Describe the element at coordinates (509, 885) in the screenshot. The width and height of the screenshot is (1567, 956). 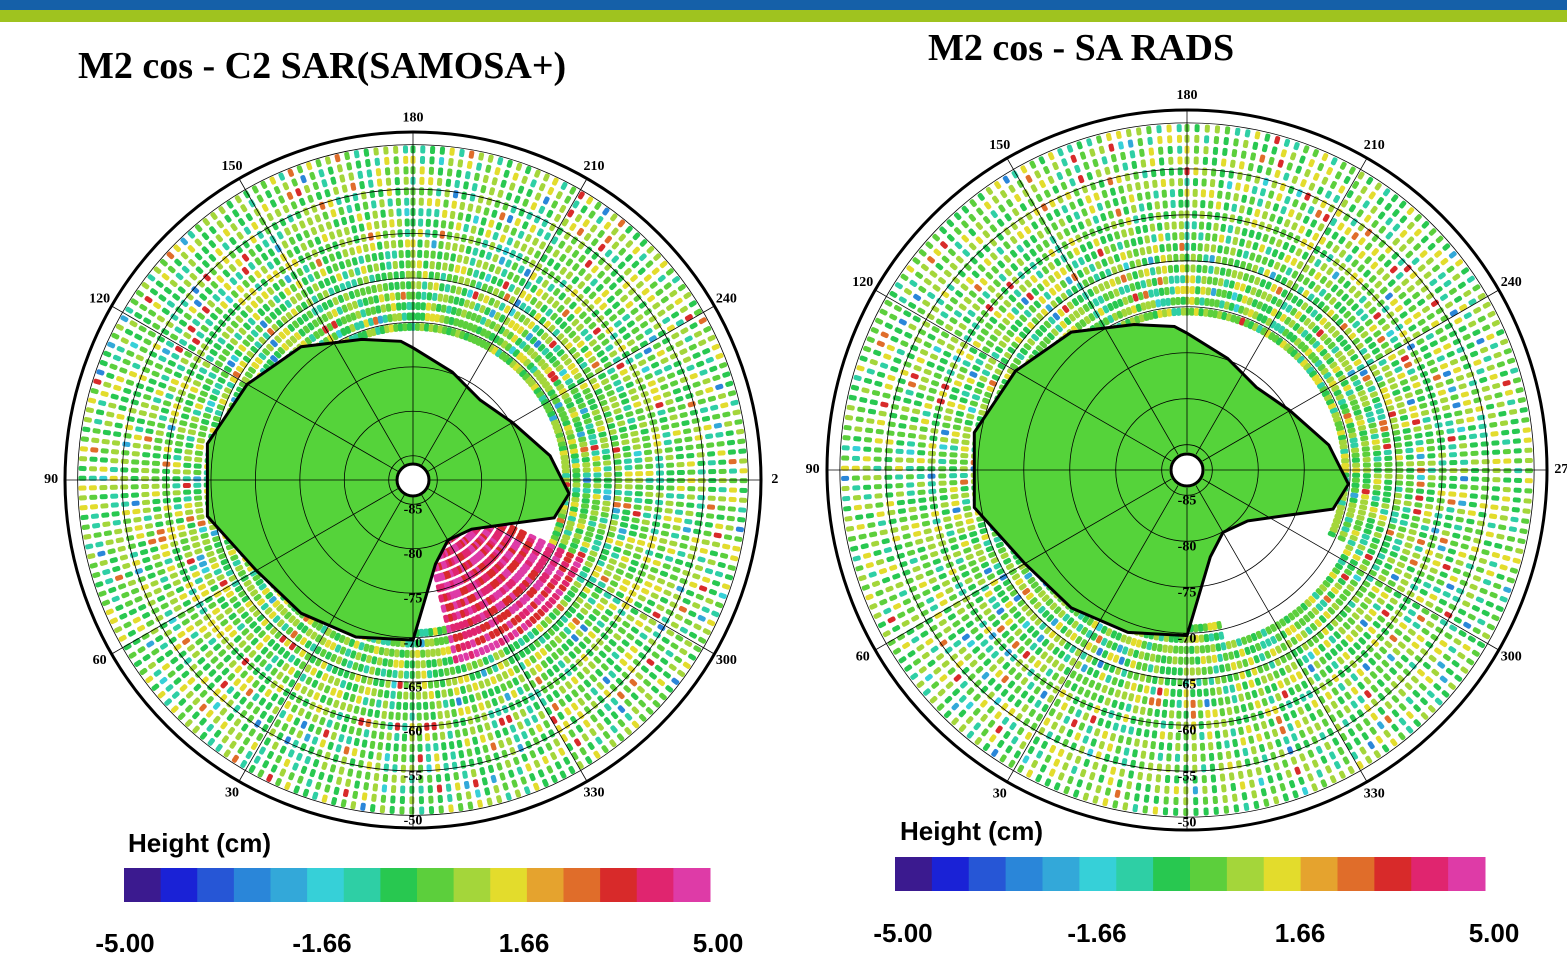
I see `colorbar-swatch` at that location.